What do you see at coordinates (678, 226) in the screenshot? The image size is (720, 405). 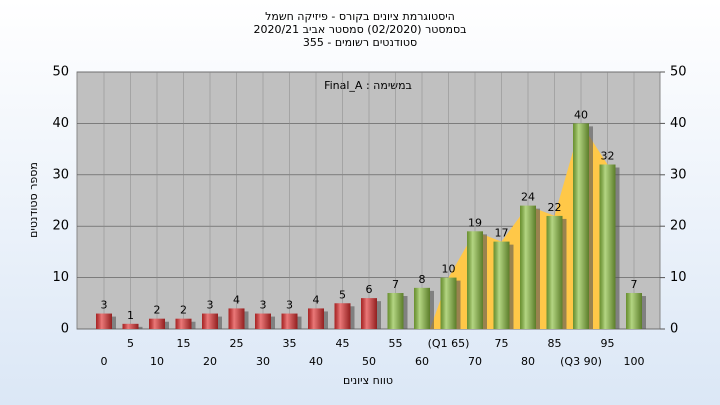 I see `y2-tick-label: 20` at bounding box center [678, 226].